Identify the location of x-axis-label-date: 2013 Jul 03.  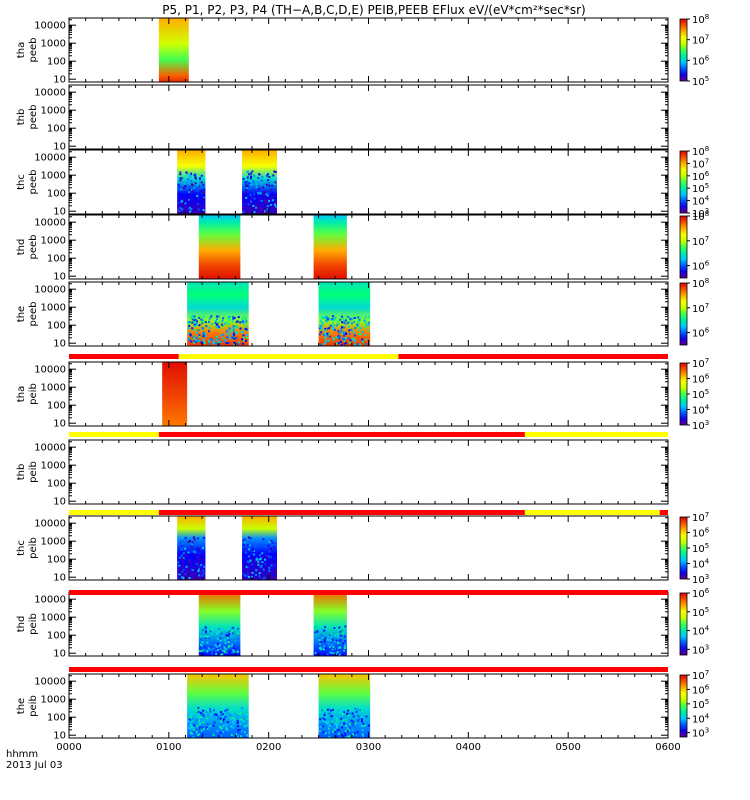
(34, 765).